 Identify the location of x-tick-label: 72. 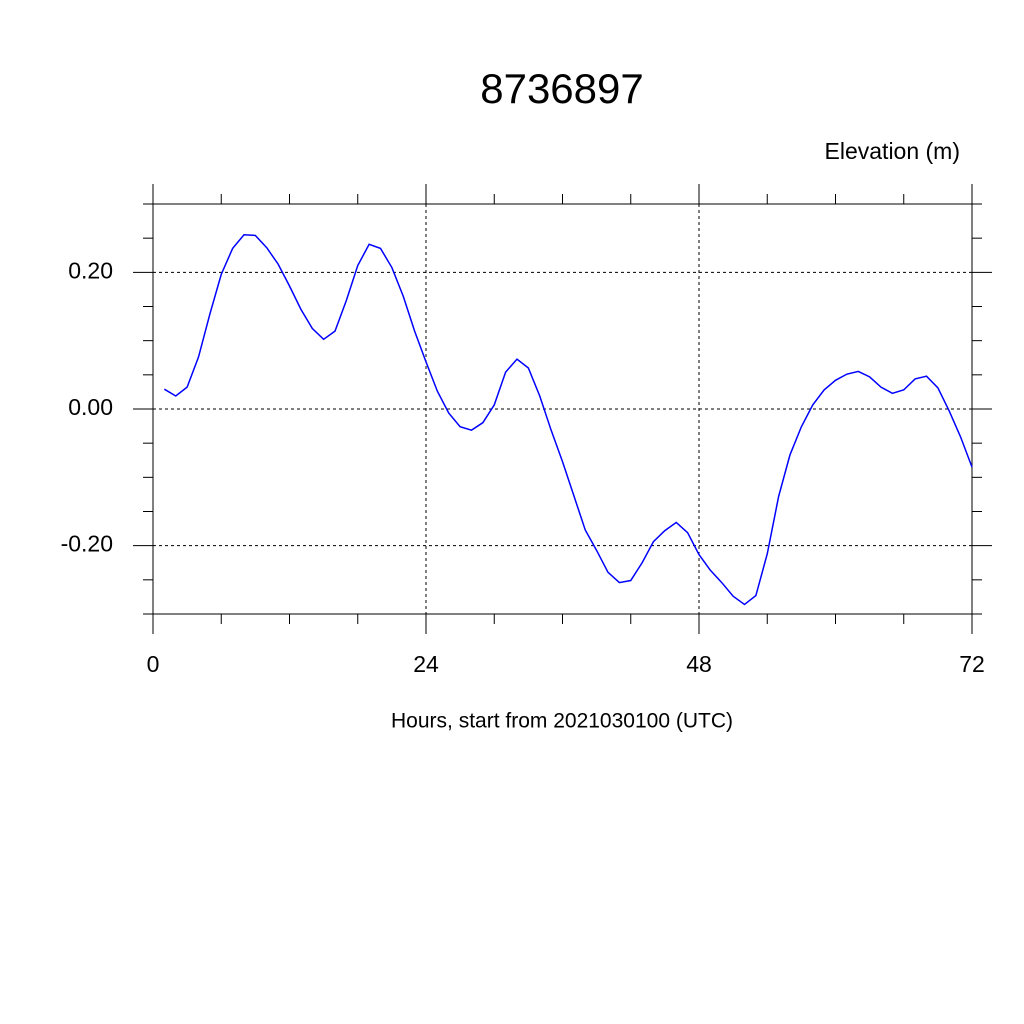
(972, 664).